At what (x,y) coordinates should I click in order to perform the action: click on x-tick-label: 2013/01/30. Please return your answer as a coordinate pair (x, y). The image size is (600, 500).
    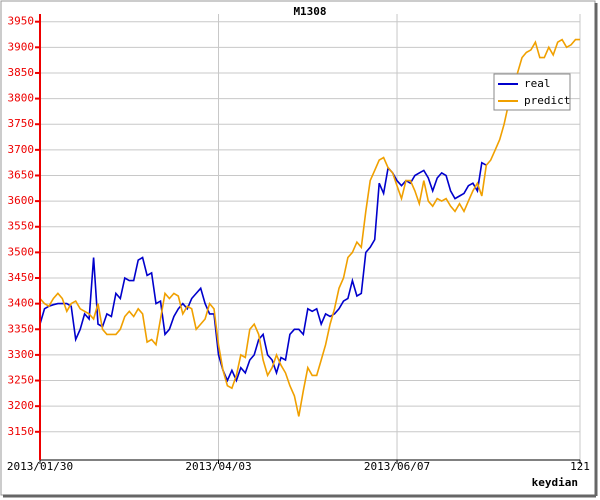
    Looking at the image, I should click on (40, 466).